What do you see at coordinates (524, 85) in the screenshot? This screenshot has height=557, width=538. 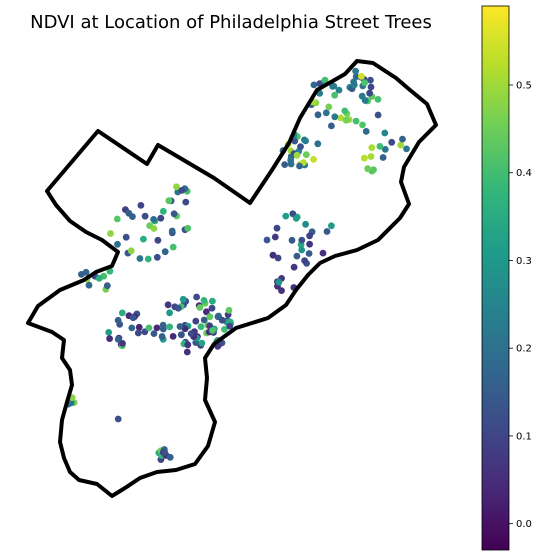 I see `colorbar-tick-label: 0.5` at bounding box center [524, 85].